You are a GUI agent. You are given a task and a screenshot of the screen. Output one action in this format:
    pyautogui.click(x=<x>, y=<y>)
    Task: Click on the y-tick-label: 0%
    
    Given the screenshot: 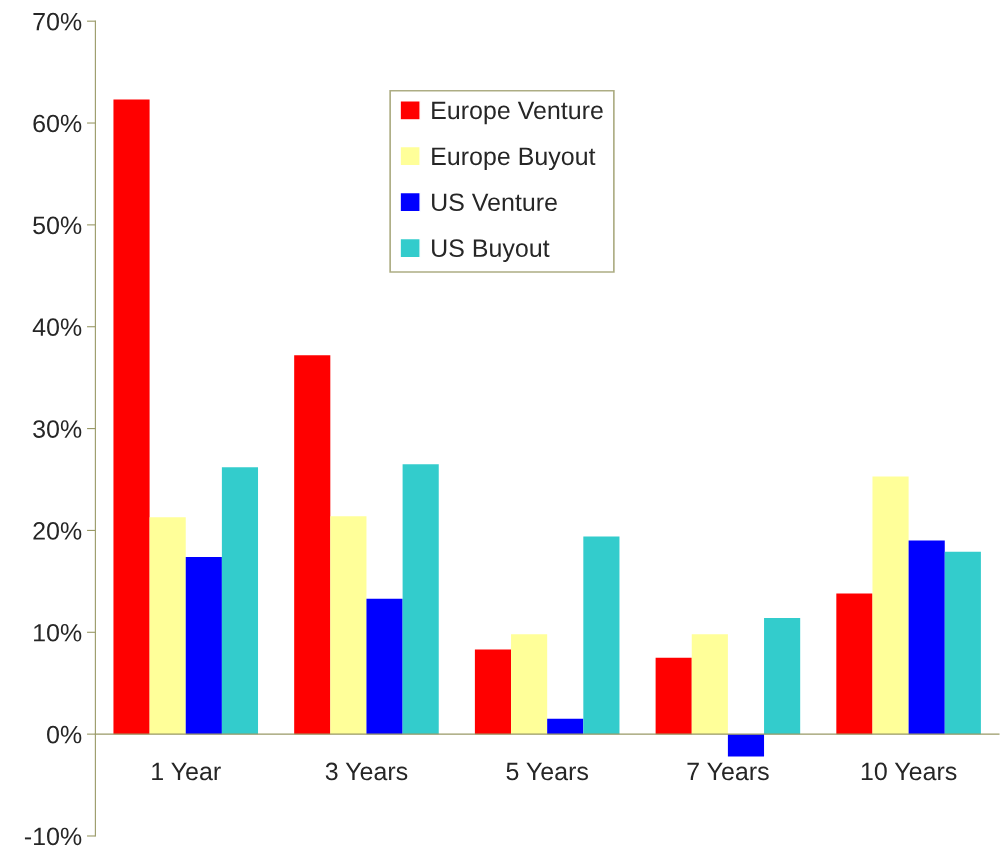 What is the action you would take?
    pyautogui.click(x=64, y=734)
    